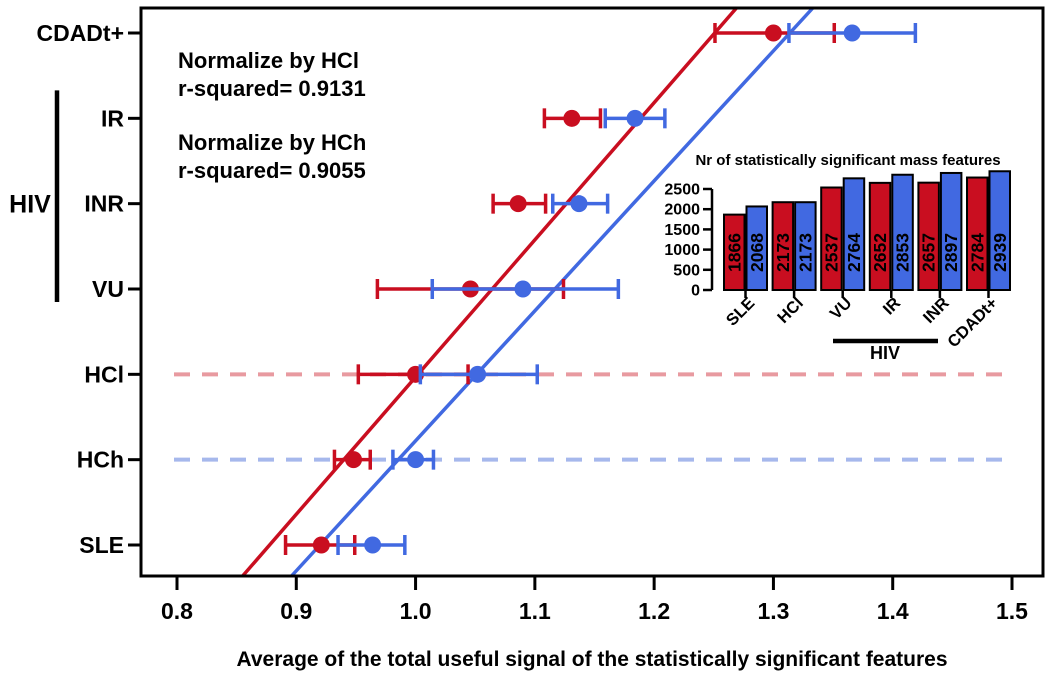 The height and width of the screenshot is (679, 1050). What do you see at coordinates (682, 230) in the screenshot?
I see `inset-y-tick-label: 1500` at bounding box center [682, 230].